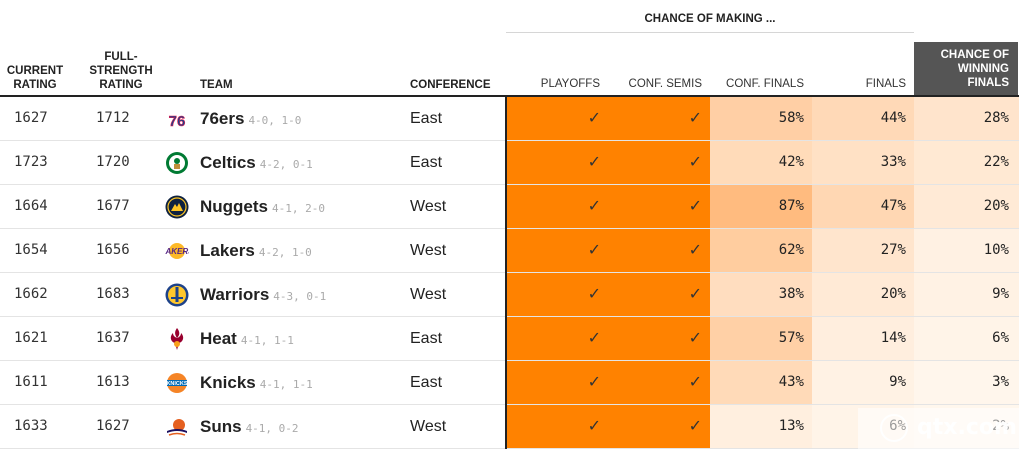 This screenshot has width=1019, height=450. I want to click on celtics-logo, so click(177, 163).